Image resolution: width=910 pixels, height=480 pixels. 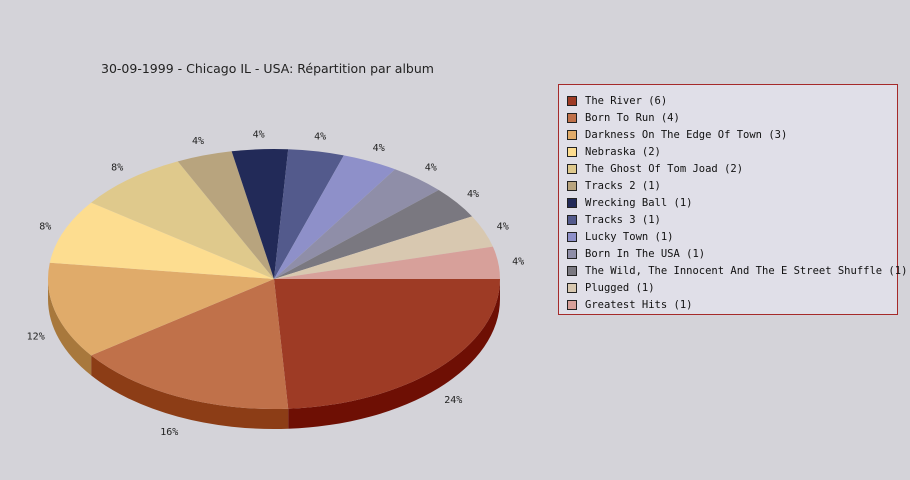 What do you see at coordinates (732, 304) in the screenshot?
I see `legend-item-greatest-hits: Greatest Hits (1)` at bounding box center [732, 304].